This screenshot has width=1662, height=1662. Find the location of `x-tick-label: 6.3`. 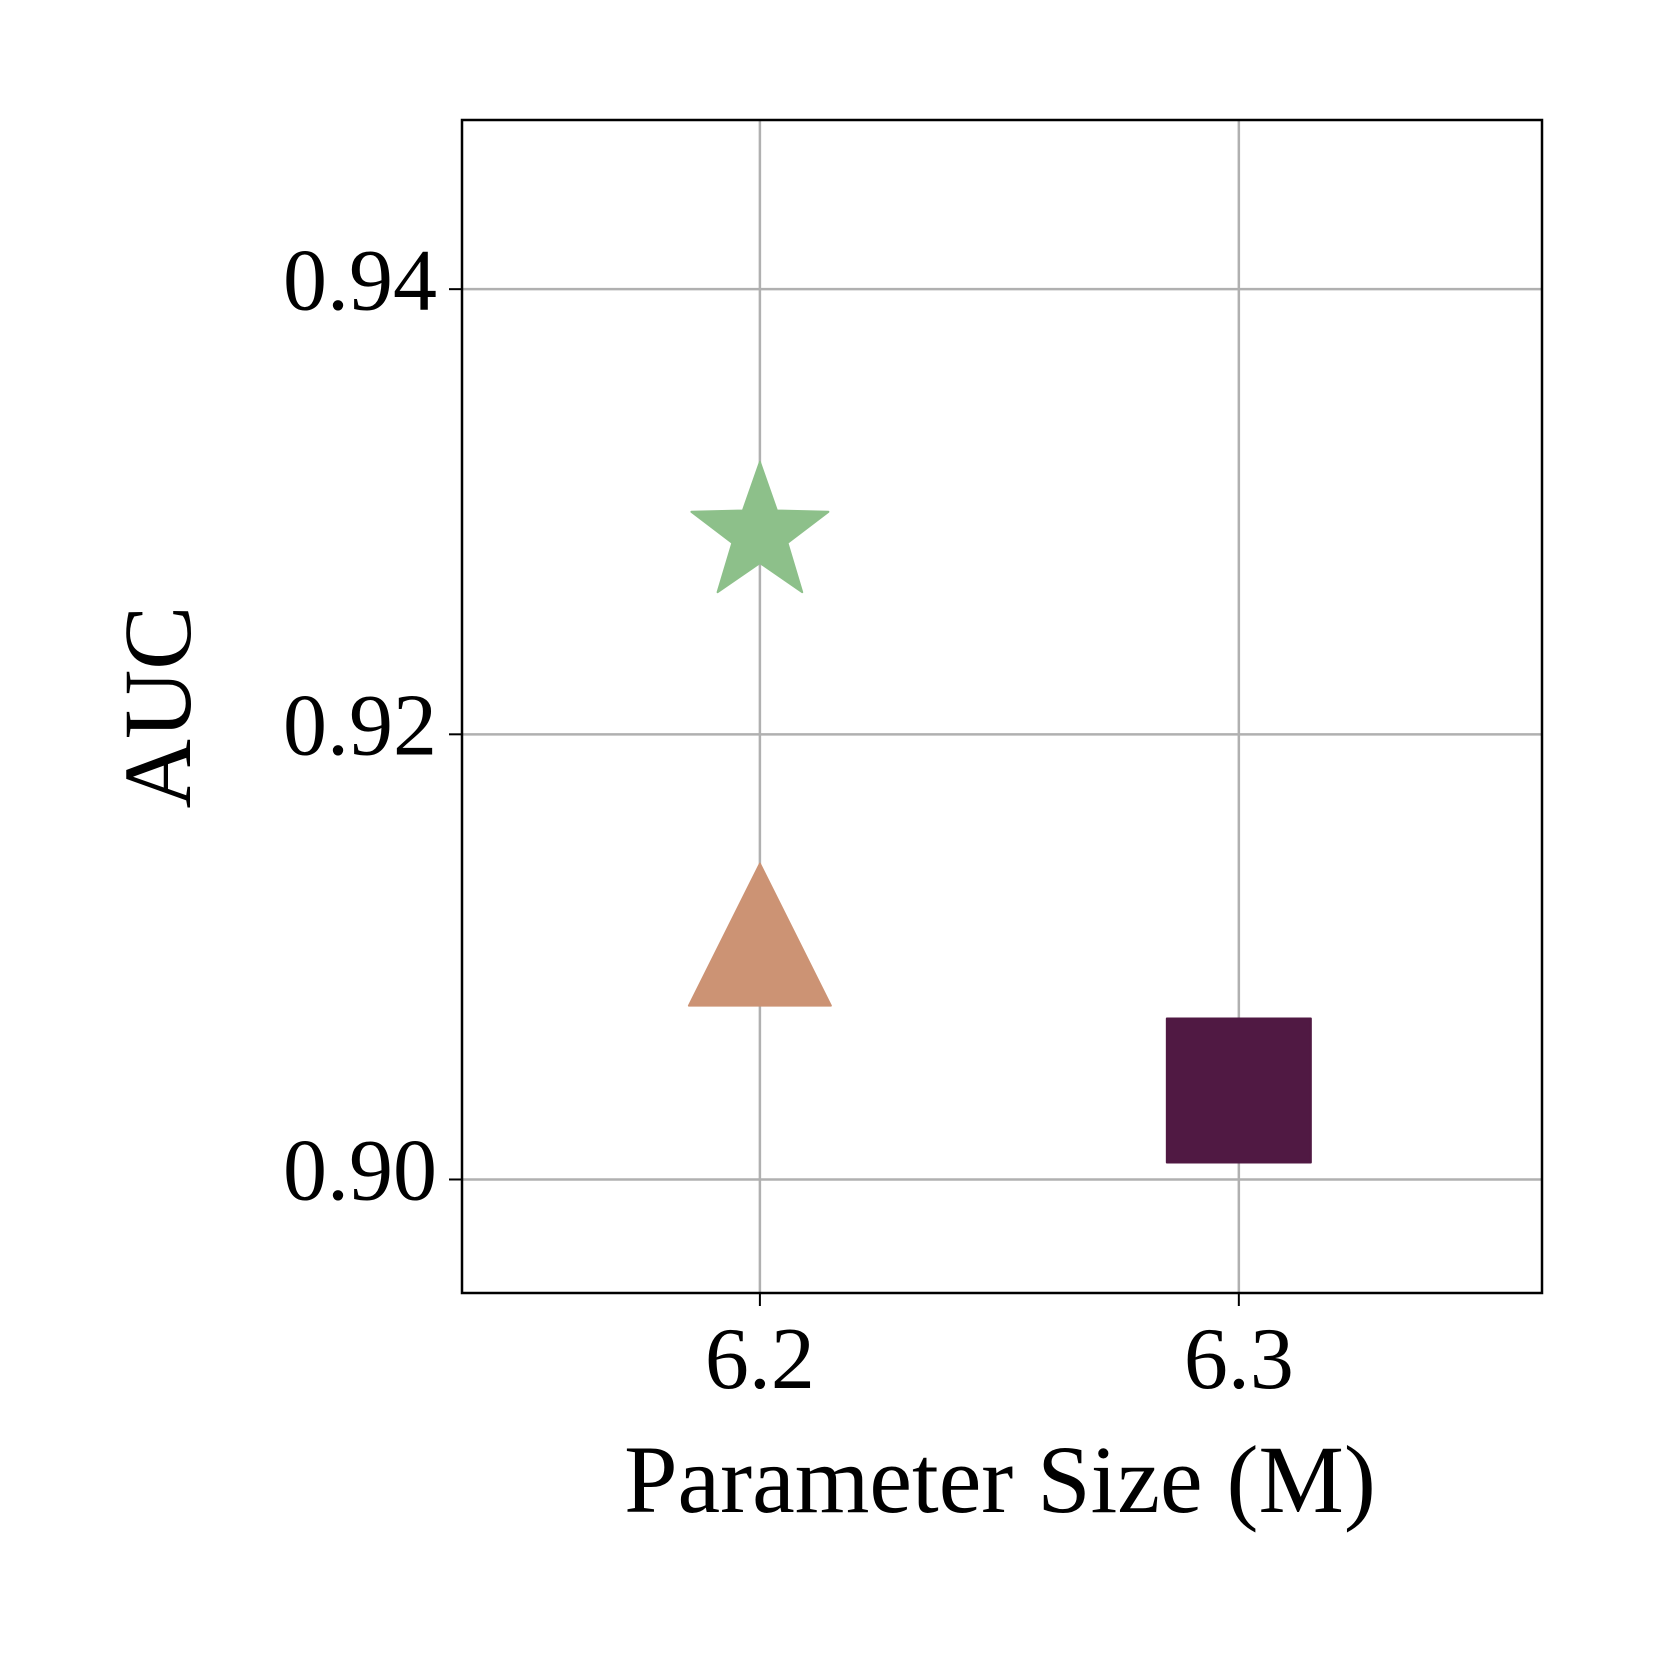

x-tick-label: 6.3 is located at coordinates (1239, 1359).